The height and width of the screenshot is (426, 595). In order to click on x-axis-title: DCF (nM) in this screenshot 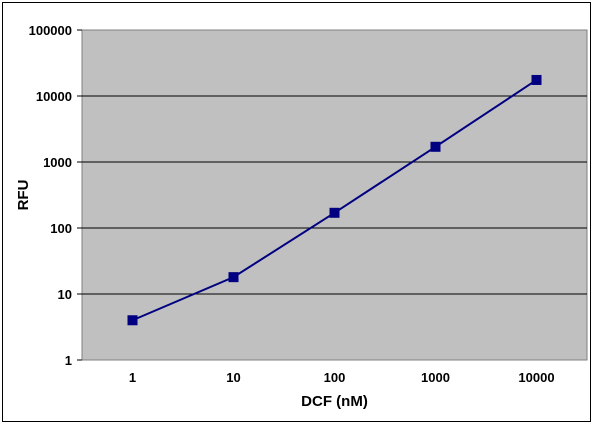, I will do `click(334, 401)`.